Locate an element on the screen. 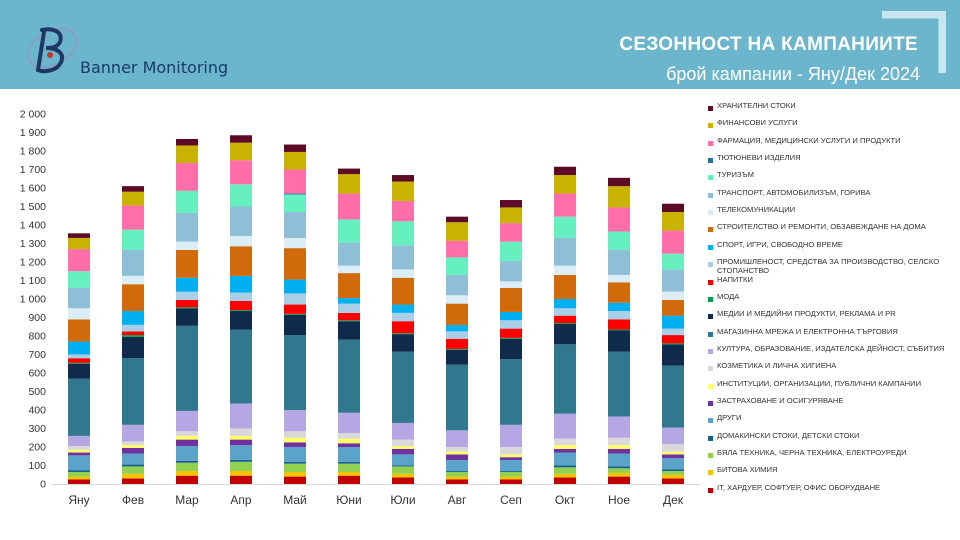 The image size is (960, 540). y-tick-label: 1 400 is located at coordinates (33, 226).